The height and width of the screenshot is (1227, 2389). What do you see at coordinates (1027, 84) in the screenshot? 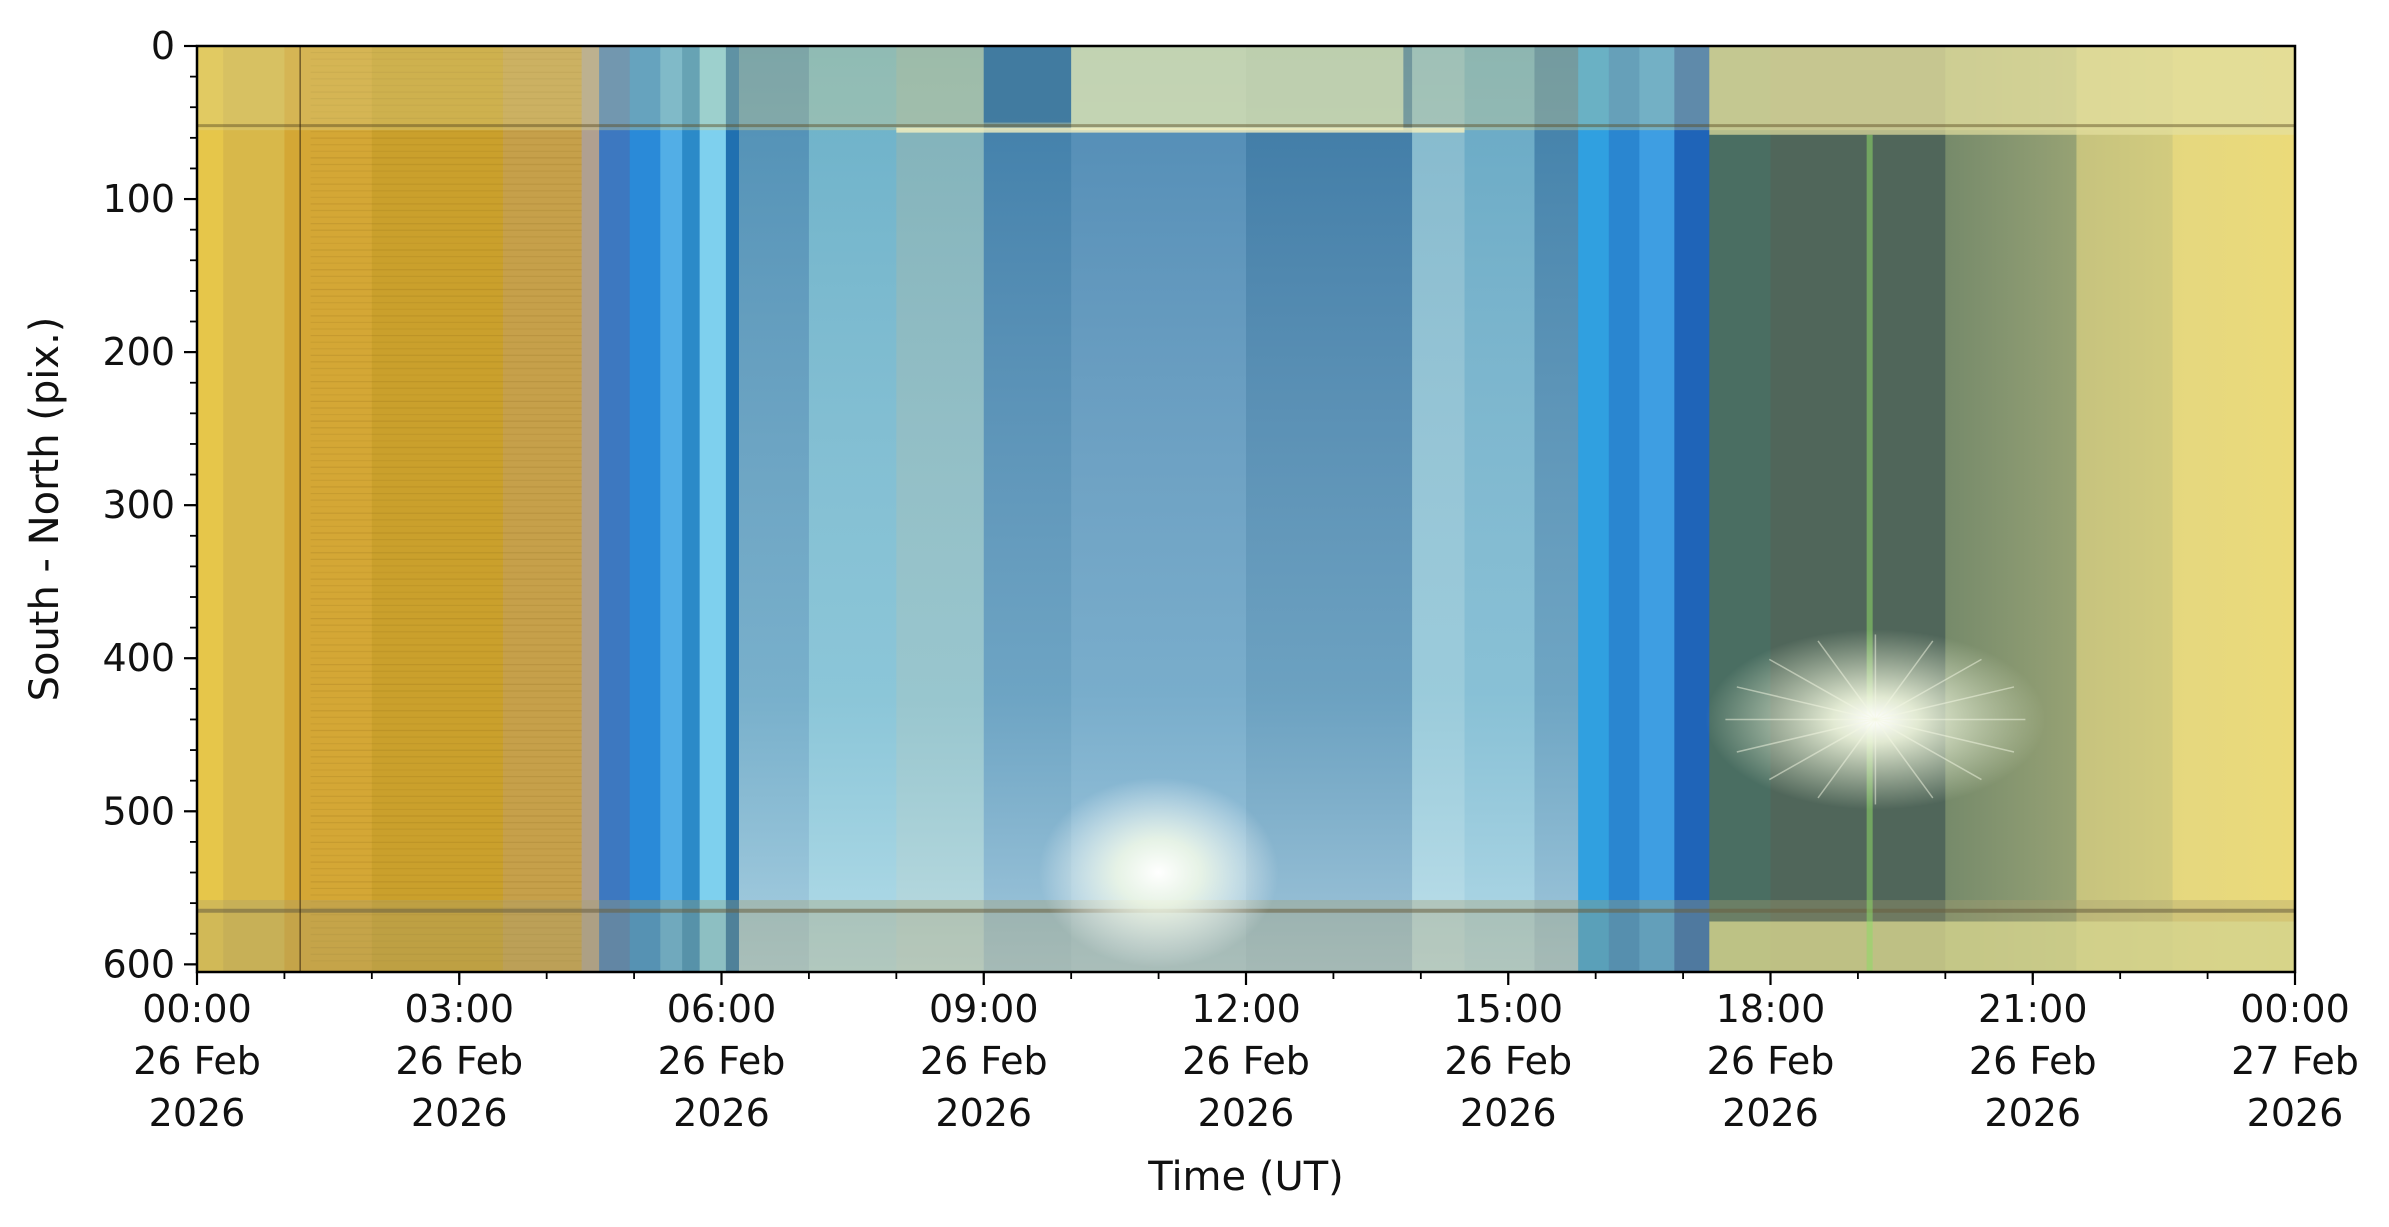
I see `top-edge-block` at bounding box center [1027, 84].